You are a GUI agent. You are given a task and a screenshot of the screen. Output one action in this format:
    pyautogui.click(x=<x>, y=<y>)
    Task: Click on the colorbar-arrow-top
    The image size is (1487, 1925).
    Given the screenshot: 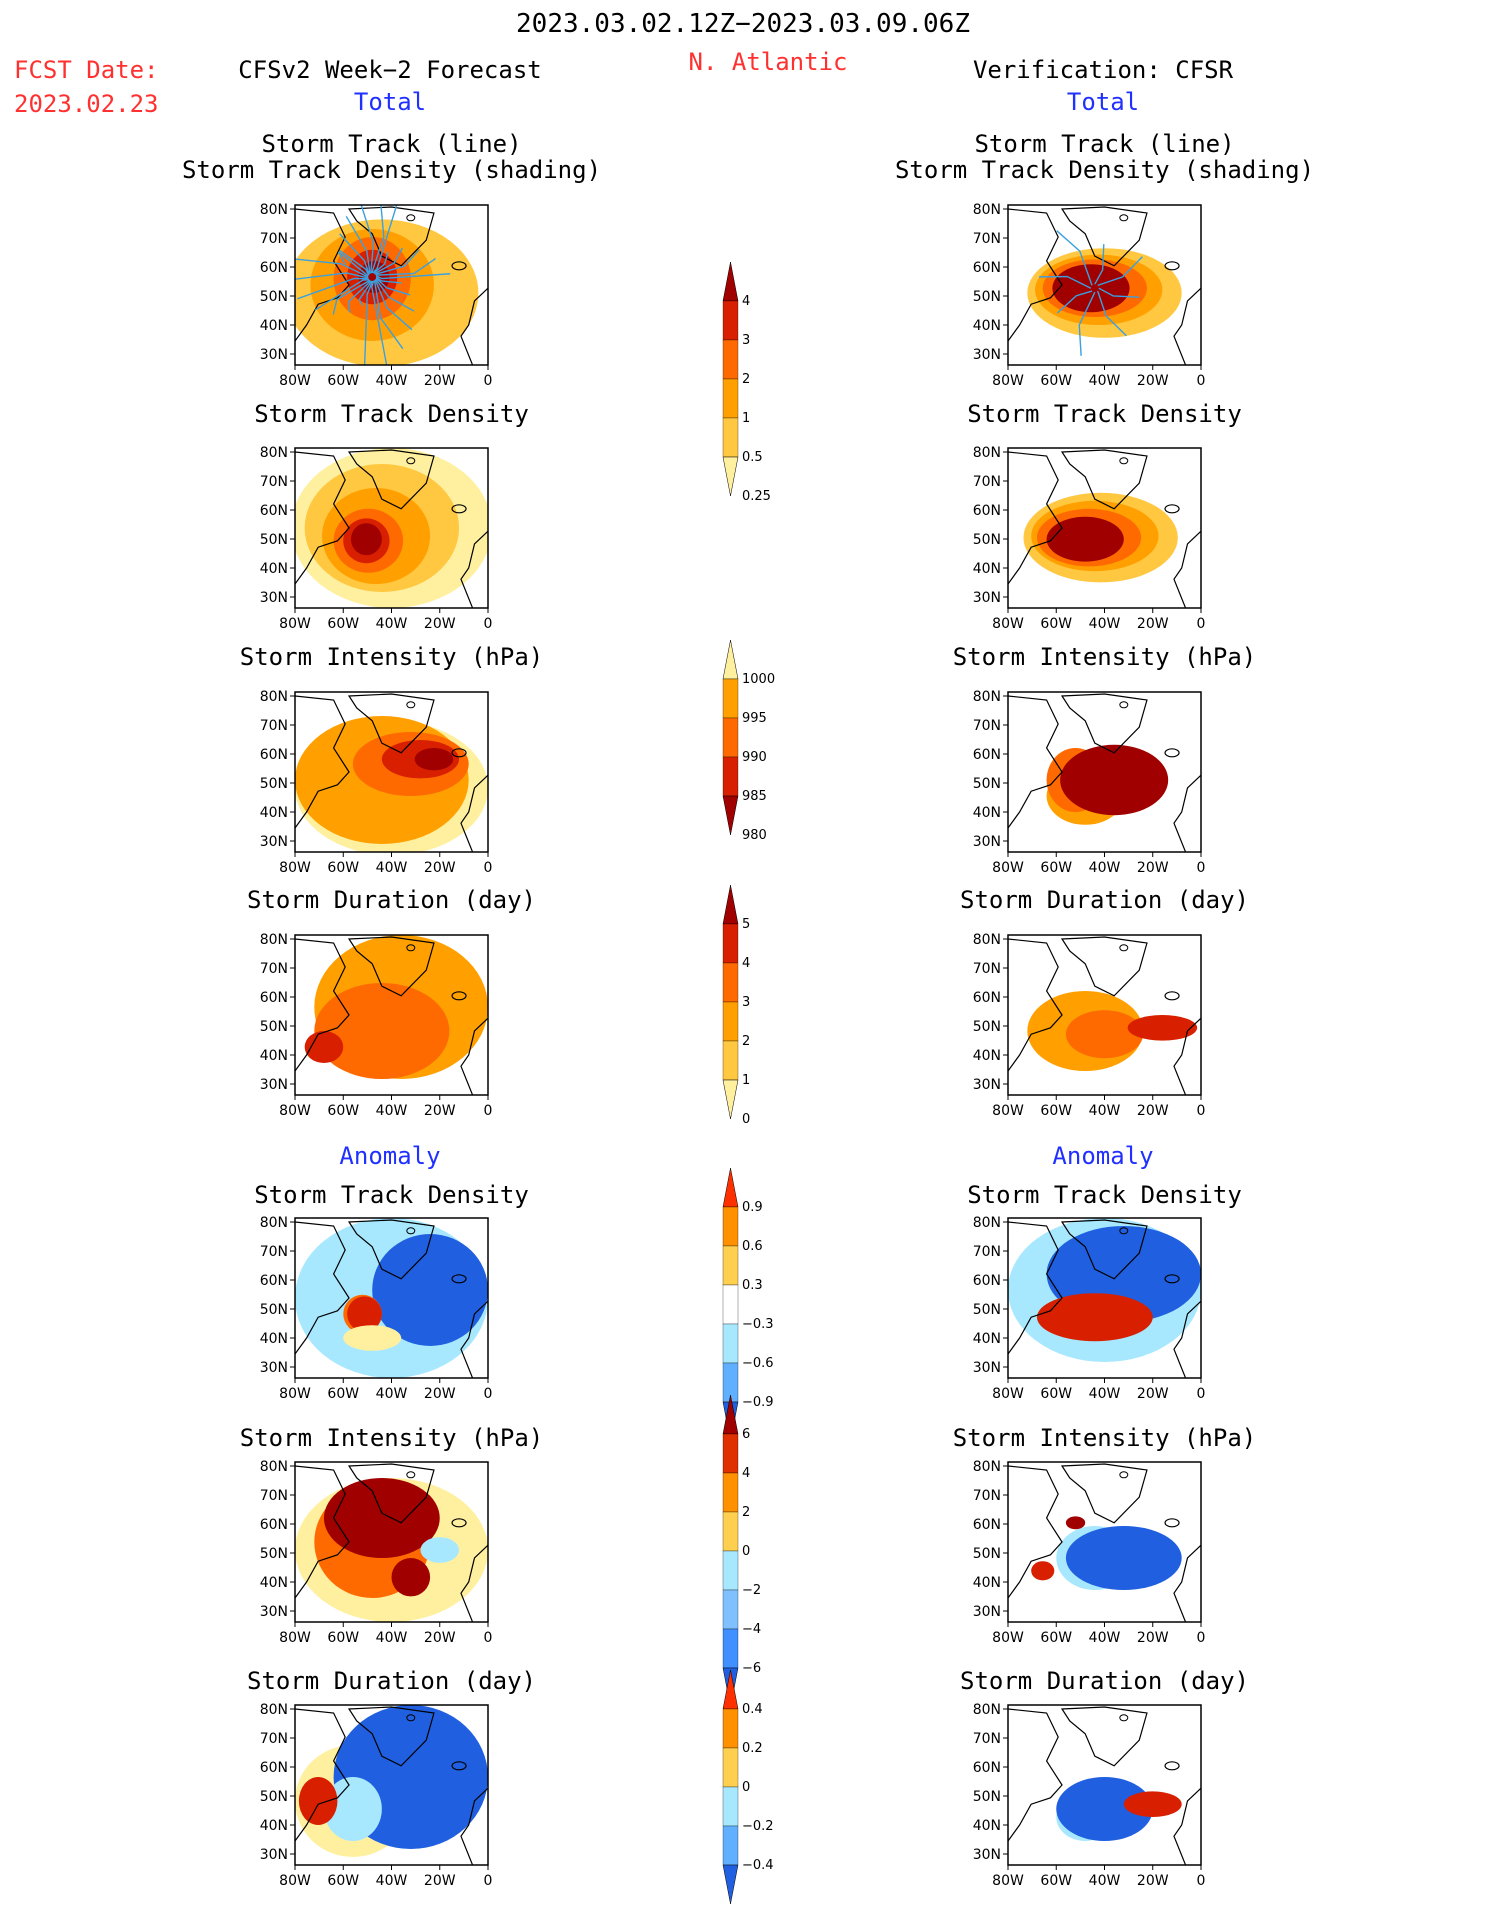 What is the action you would take?
    pyautogui.click(x=730, y=659)
    